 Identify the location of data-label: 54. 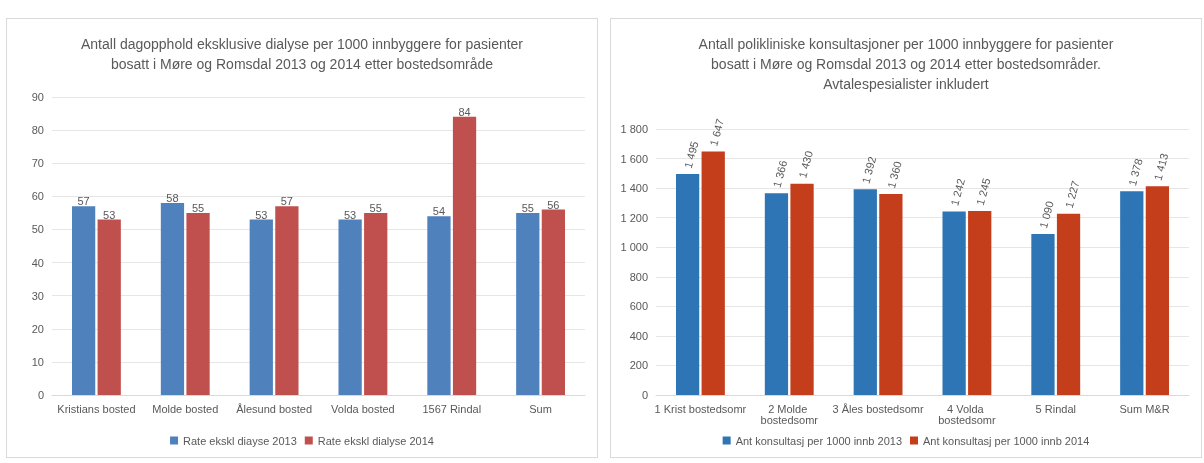
(439, 211).